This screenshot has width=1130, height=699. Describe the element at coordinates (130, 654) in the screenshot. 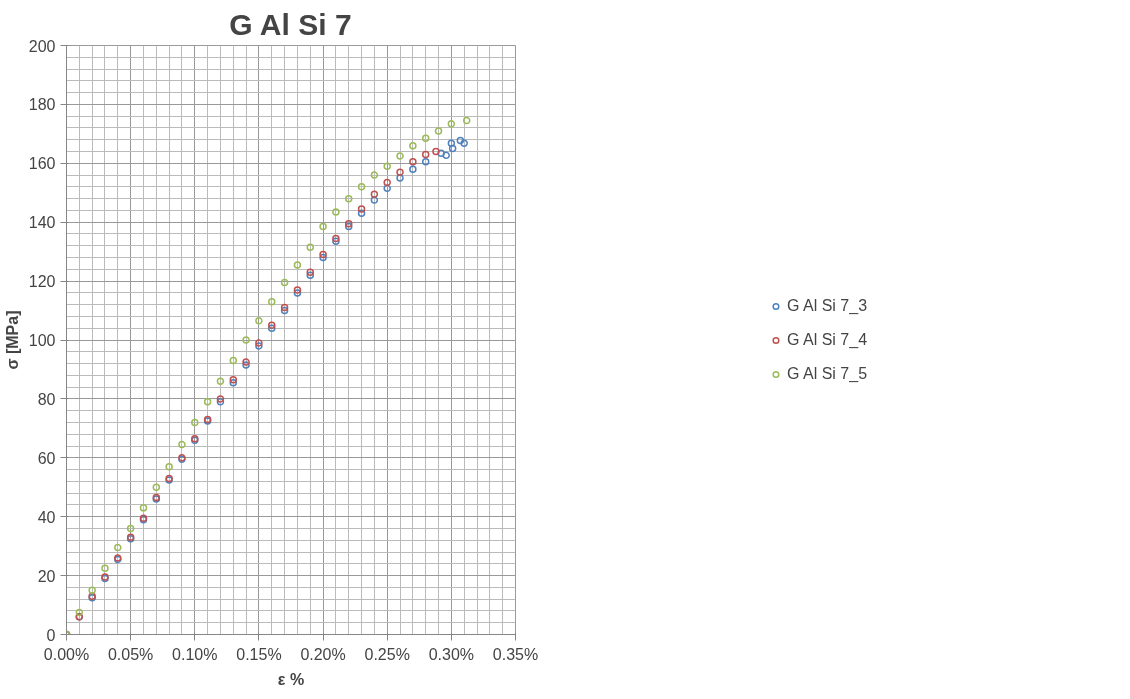

I see `x-tick-label: 0.05%` at that location.